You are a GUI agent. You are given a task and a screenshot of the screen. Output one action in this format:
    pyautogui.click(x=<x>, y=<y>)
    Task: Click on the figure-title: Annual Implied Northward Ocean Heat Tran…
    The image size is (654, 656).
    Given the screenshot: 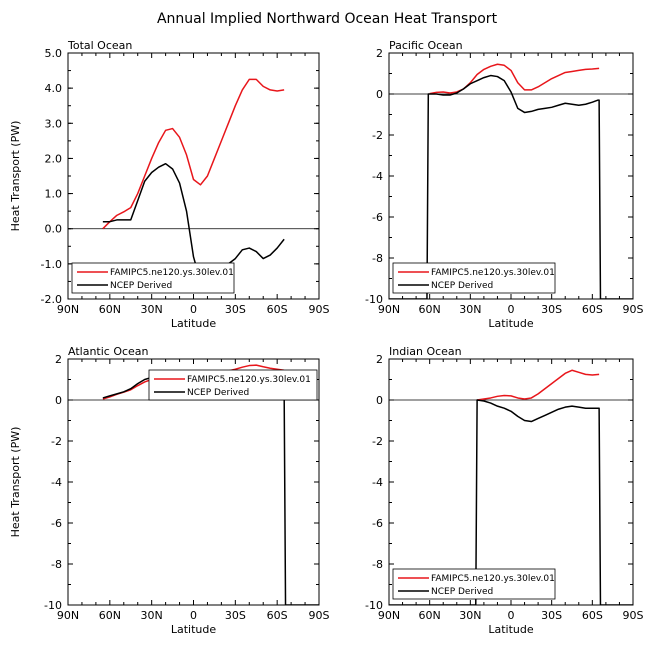 What is the action you would take?
    pyautogui.click(x=327, y=19)
    